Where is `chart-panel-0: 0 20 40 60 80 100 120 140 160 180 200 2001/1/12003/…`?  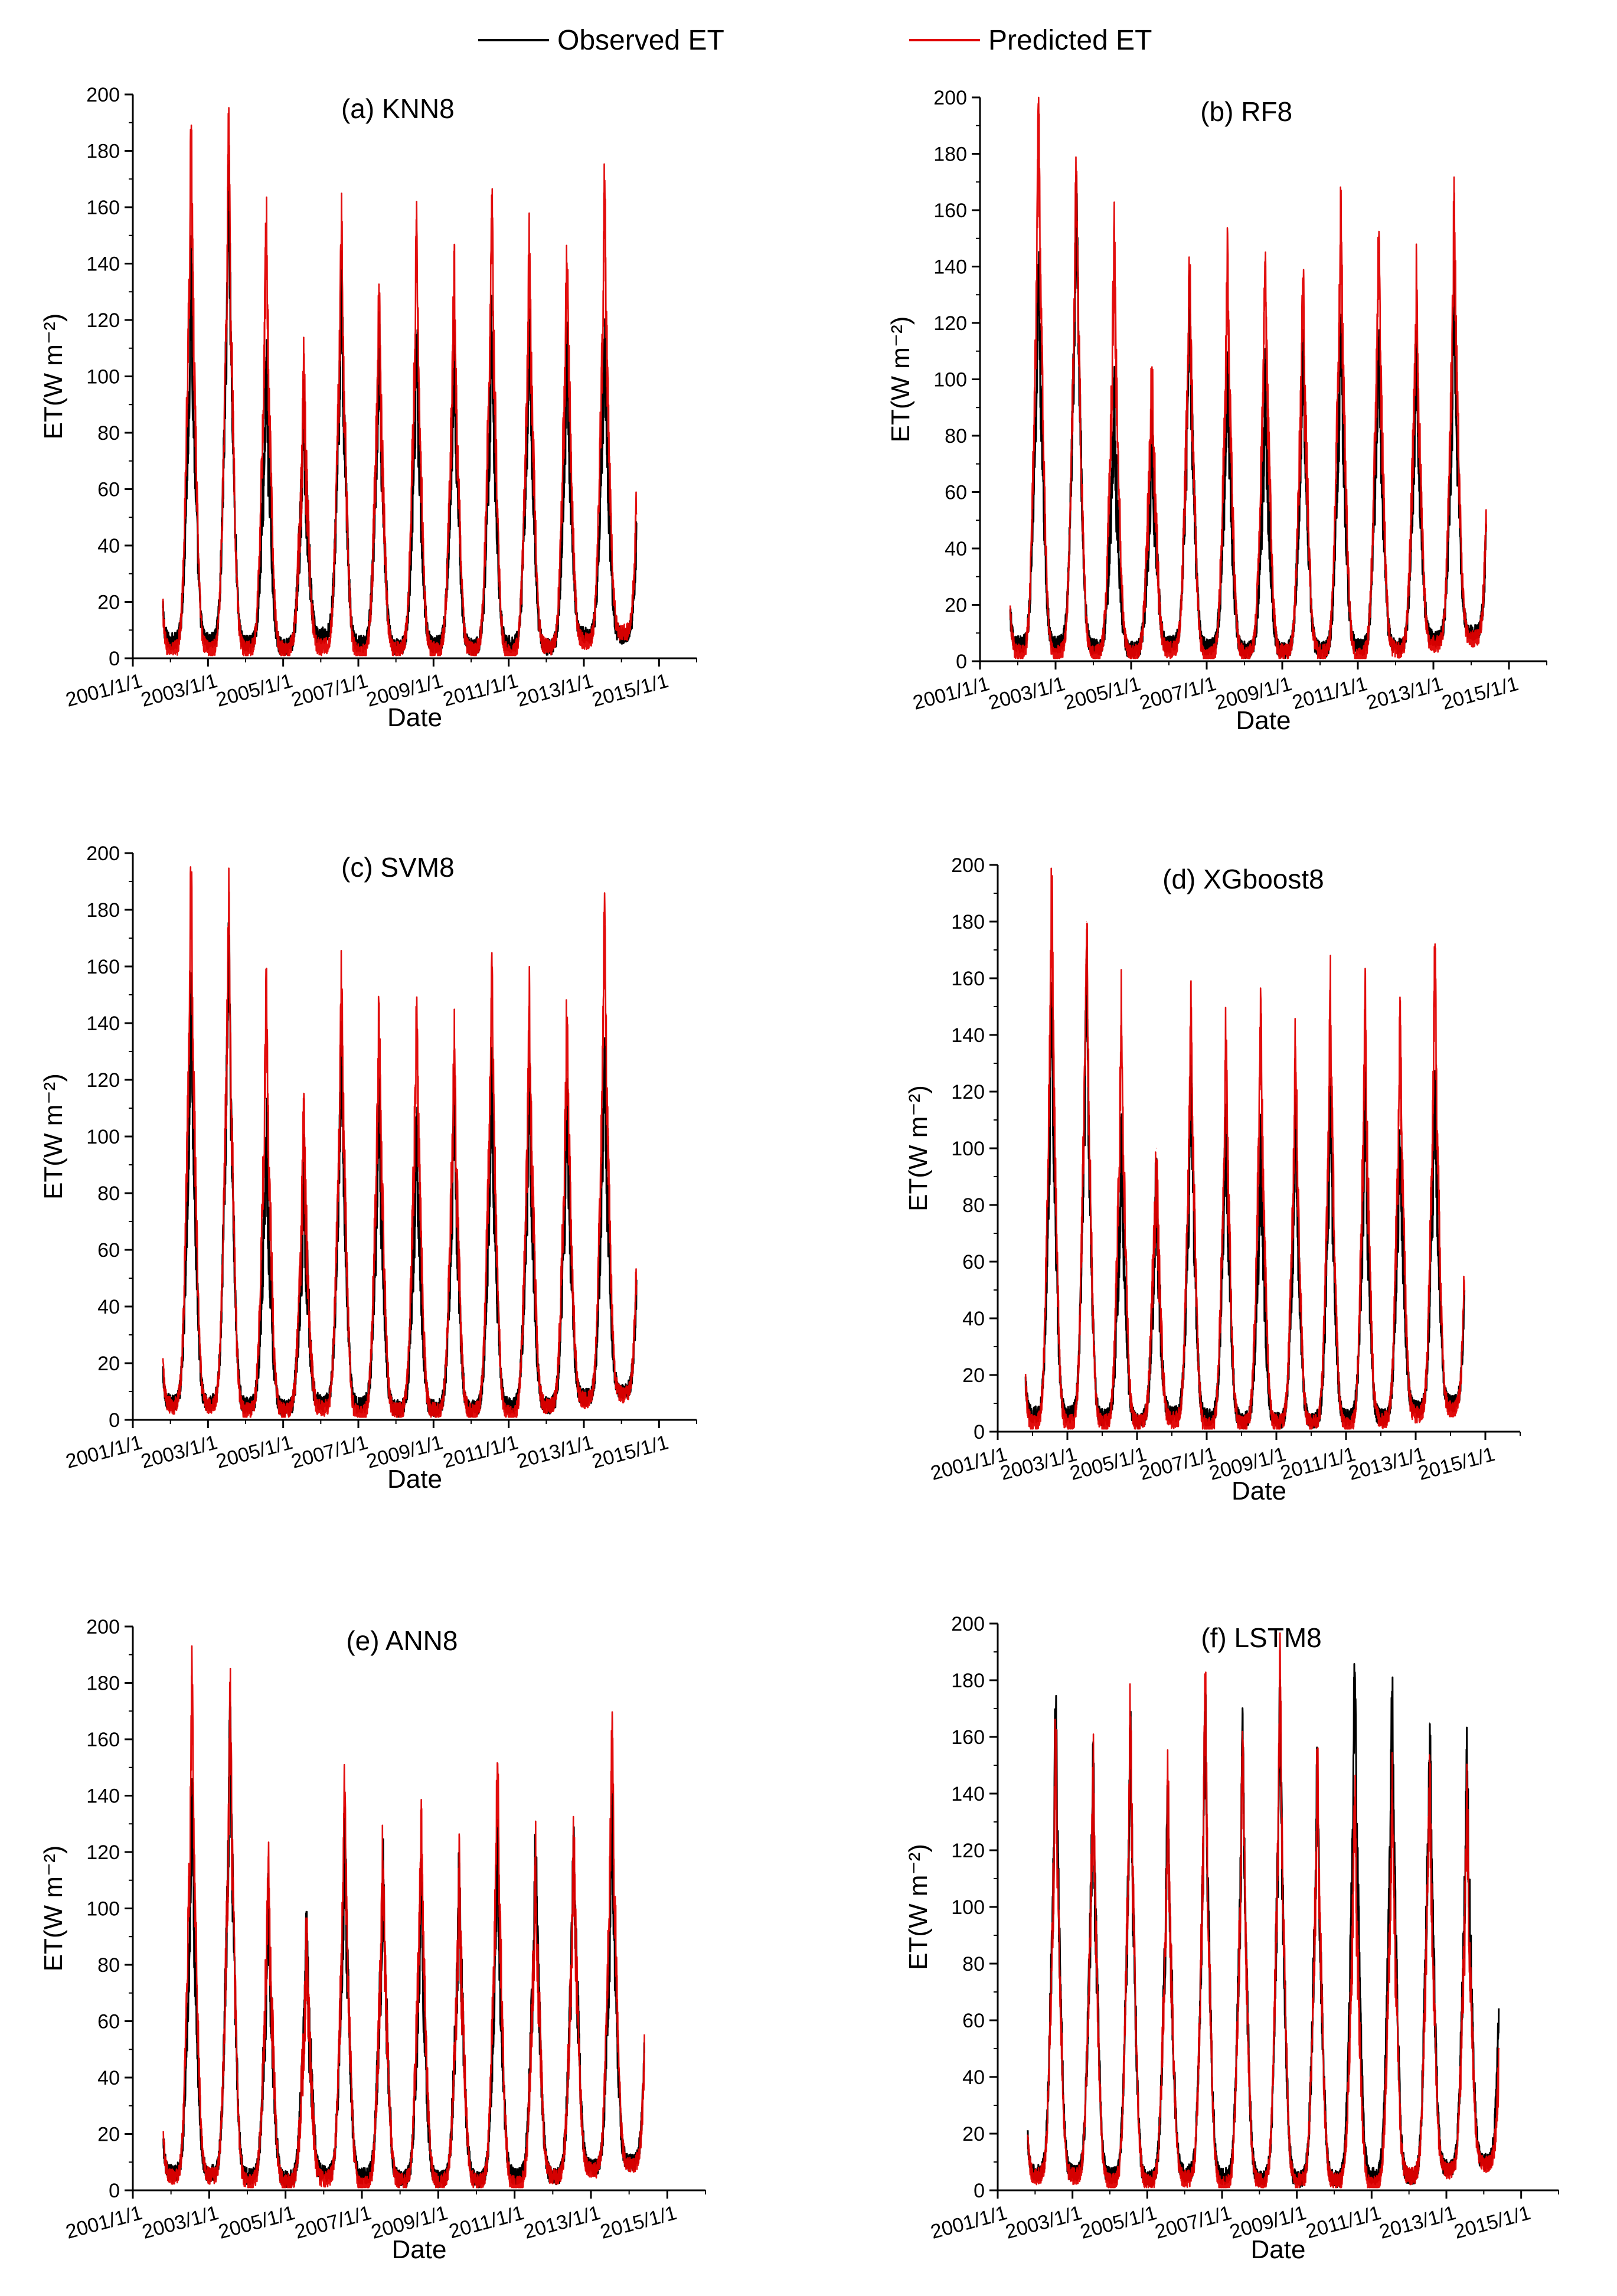 chart-panel-0: 0 20 40 60 80 100 120 140 160 180 200 2001/1/12003/… is located at coordinates (368, 408).